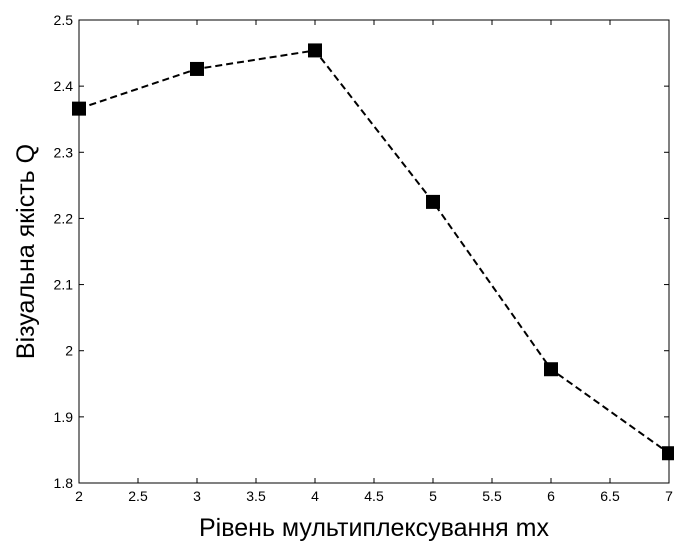  Describe the element at coordinates (197, 496) in the screenshot. I see `x-tick-label: 3` at that location.